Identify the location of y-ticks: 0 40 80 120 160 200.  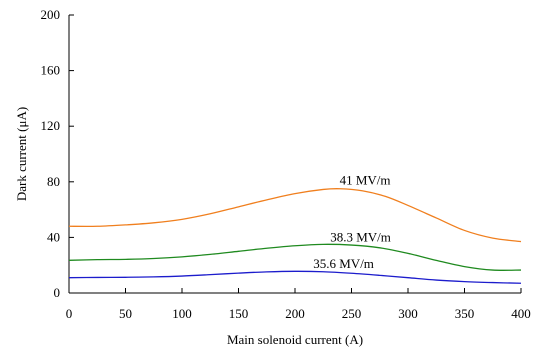
(57, 153).